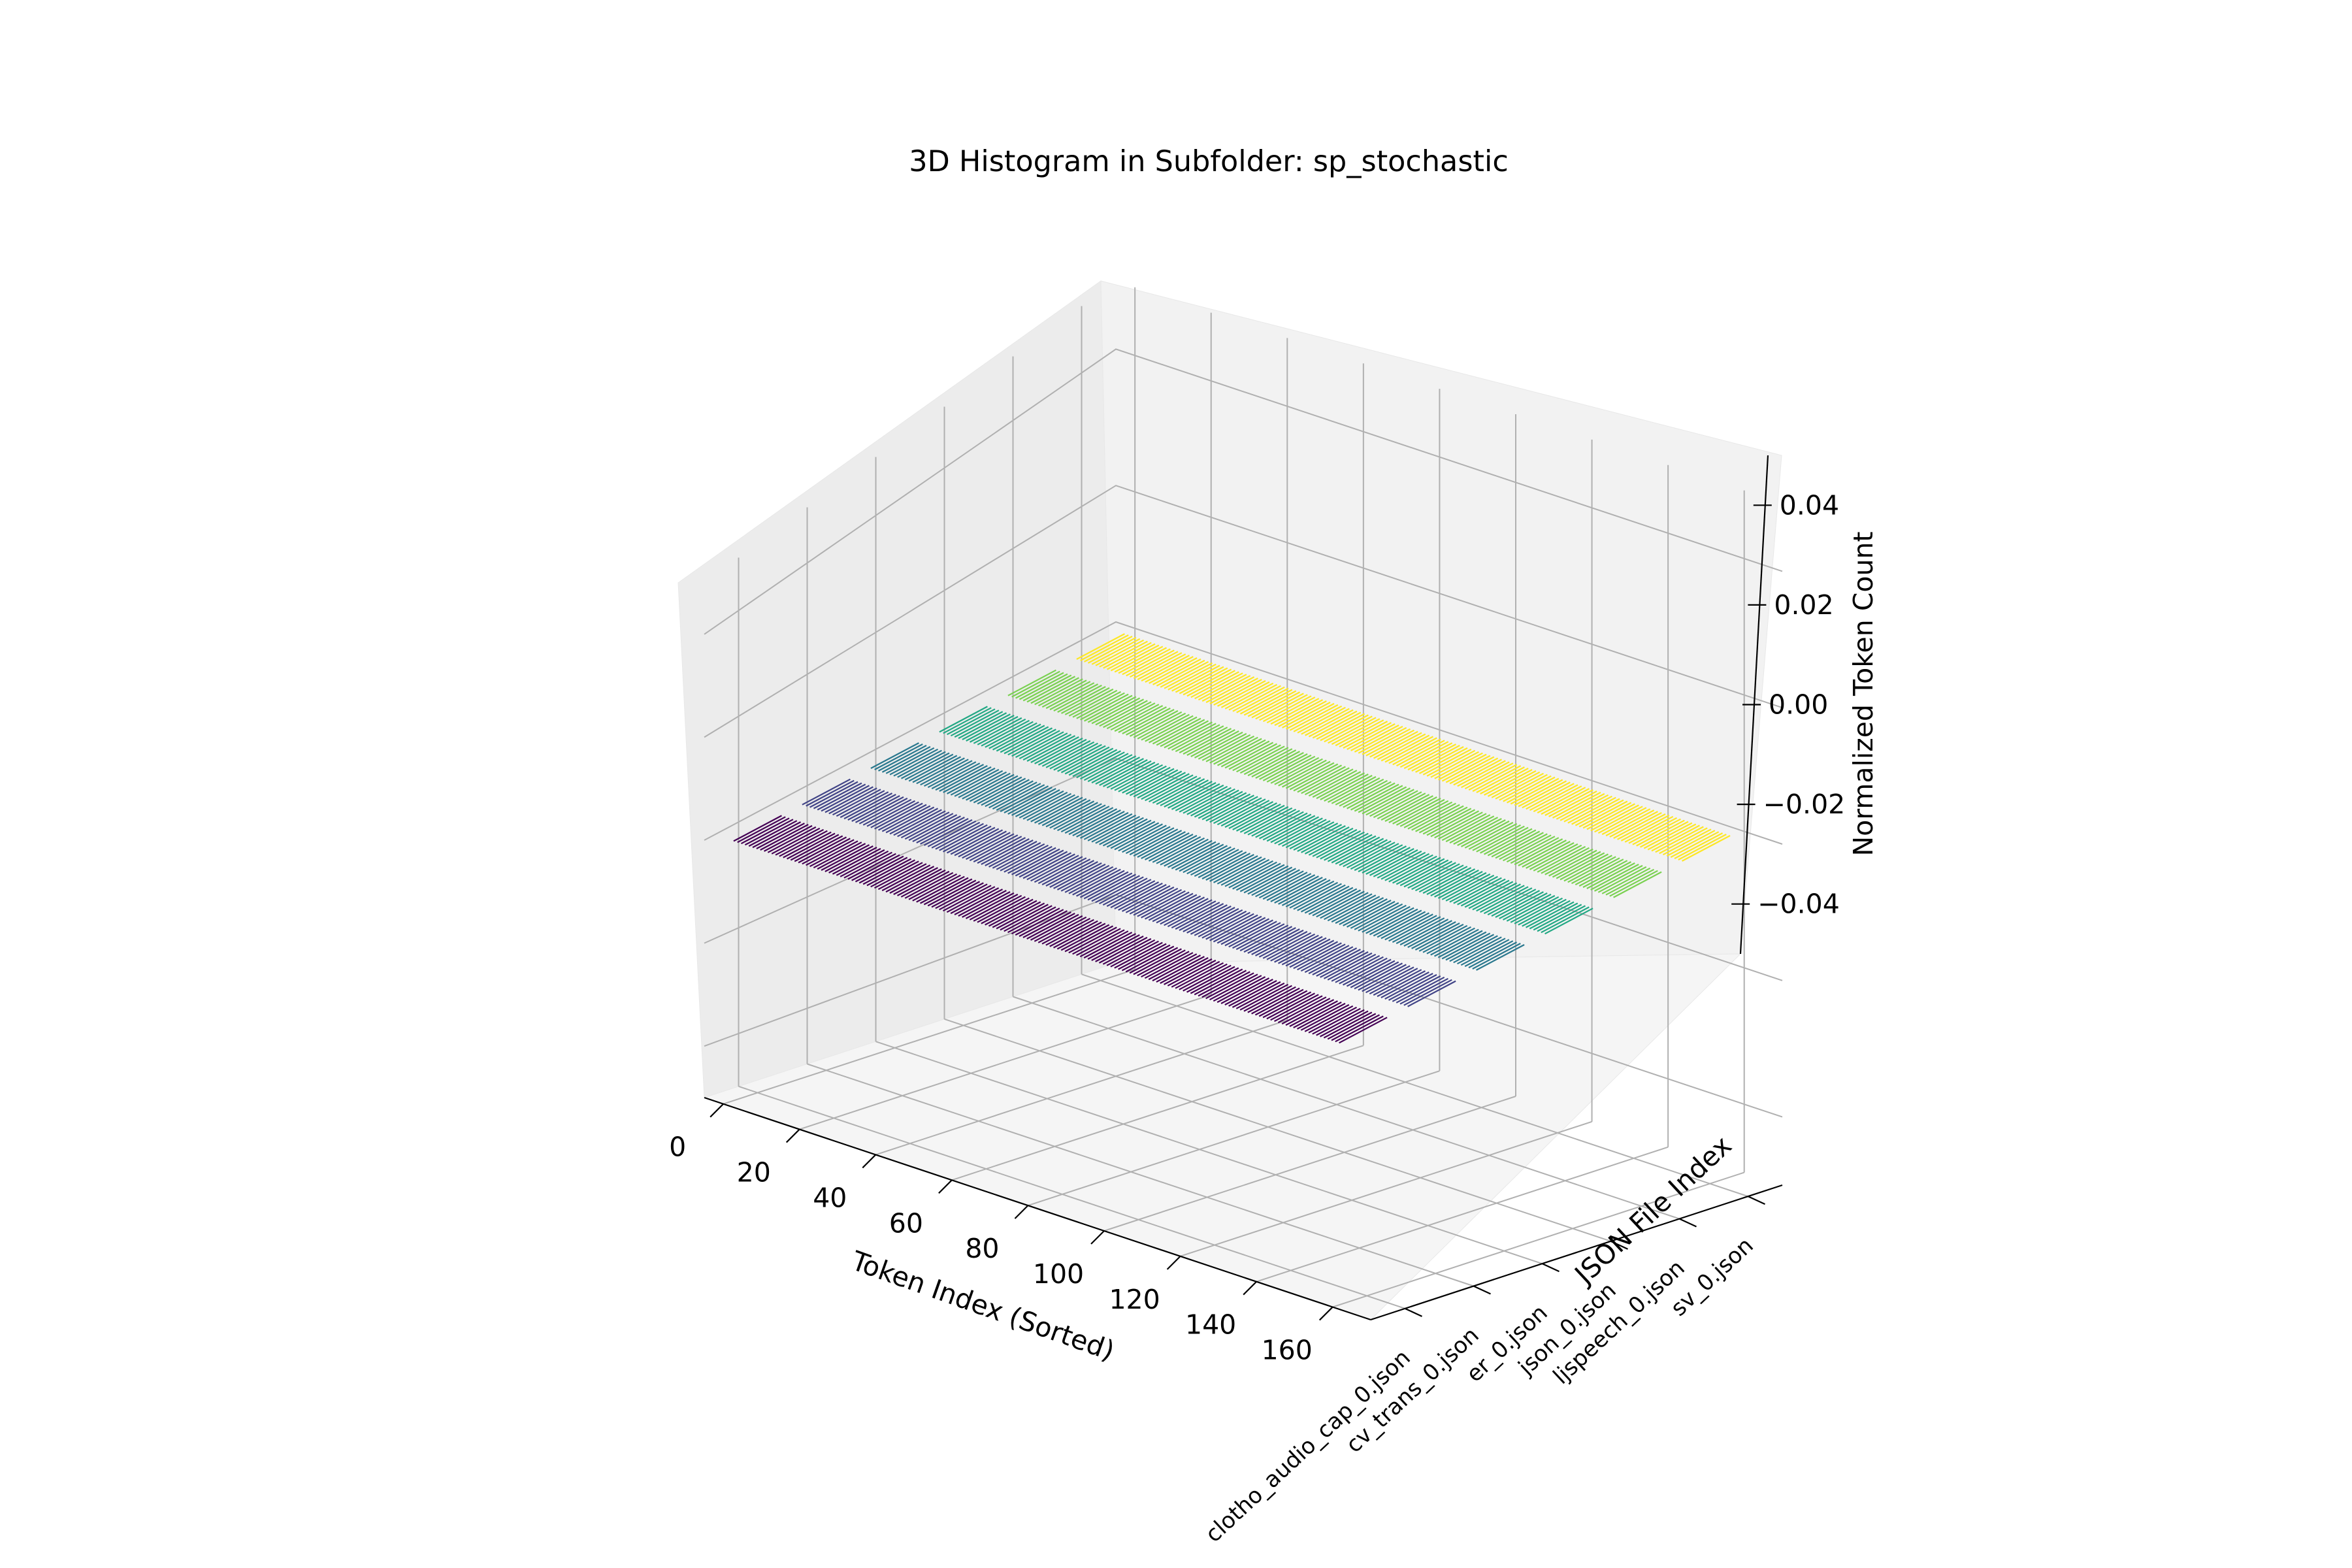 The height and width of the screenshot is (1568, 2352). What do you see at coordinates (1576, 1252) in the screenshot?
I see `y-axis-line` at bounding box center [1576, 1252].